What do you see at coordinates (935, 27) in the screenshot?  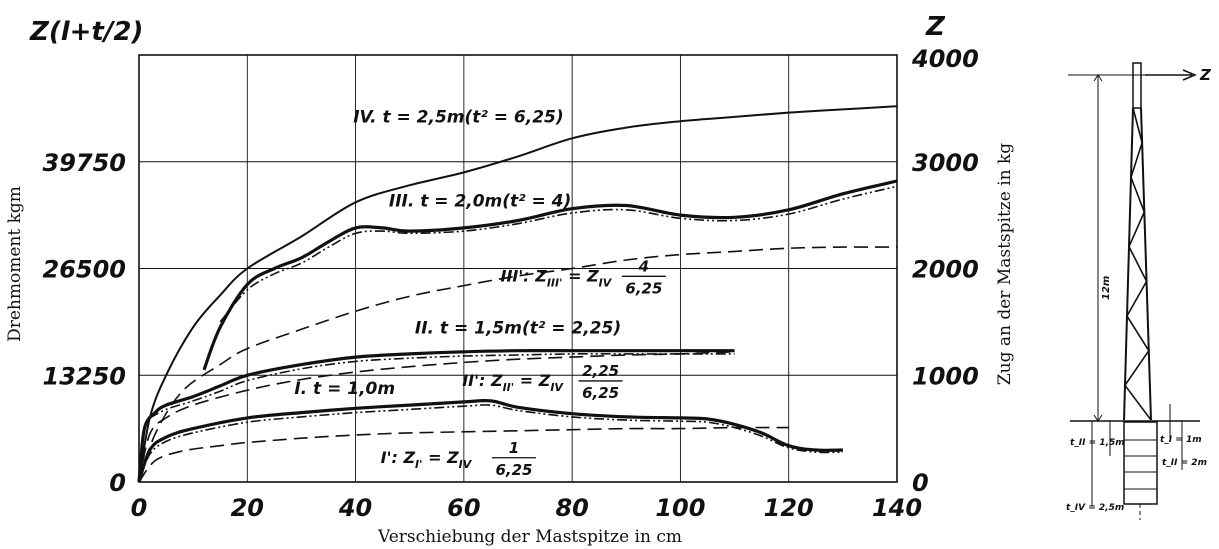 I see `y-right-top-label: Z` at bounding box center [935, 27].